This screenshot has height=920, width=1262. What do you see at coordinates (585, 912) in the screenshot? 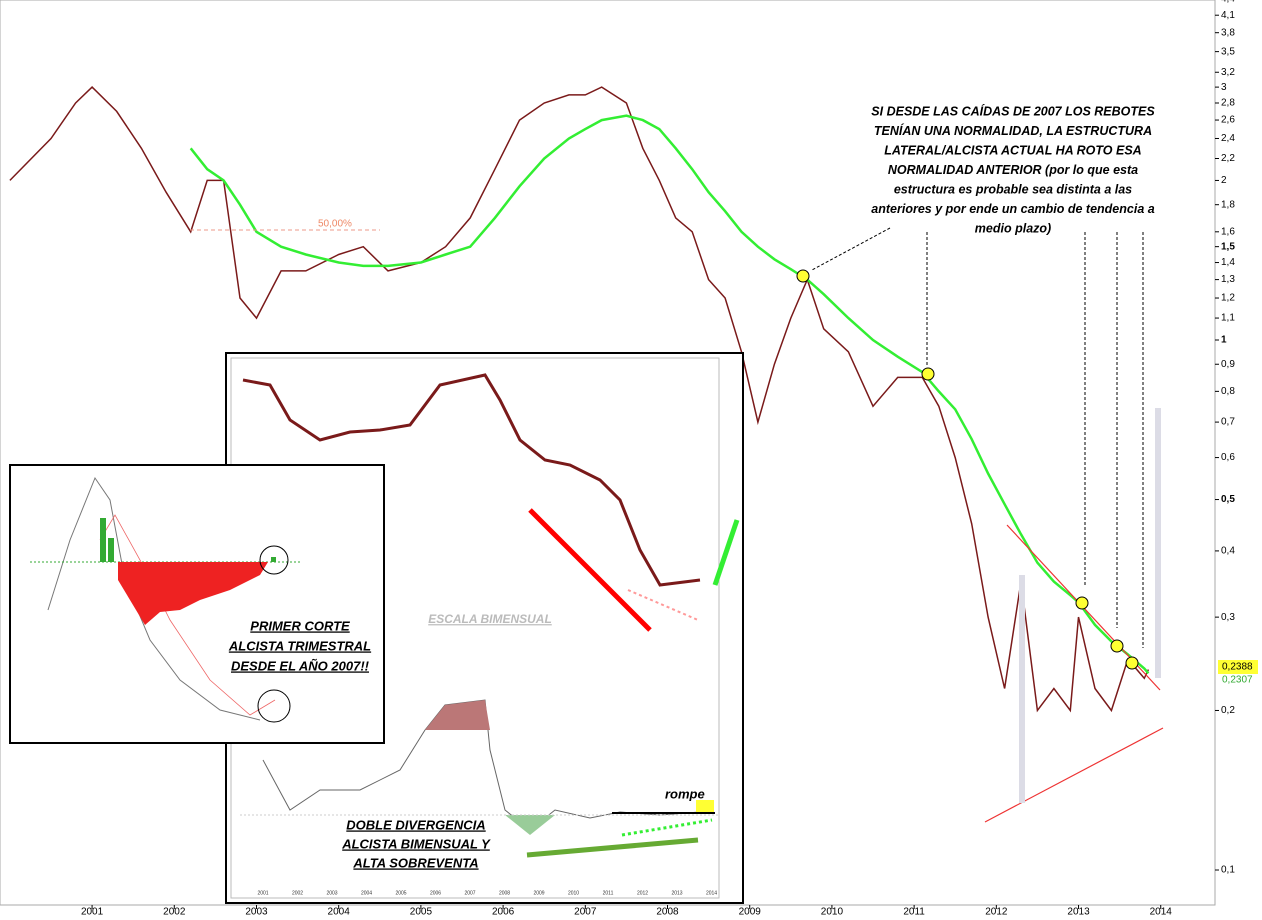
I see `x-tick-label: 2007` at bounding box center [585, 912].